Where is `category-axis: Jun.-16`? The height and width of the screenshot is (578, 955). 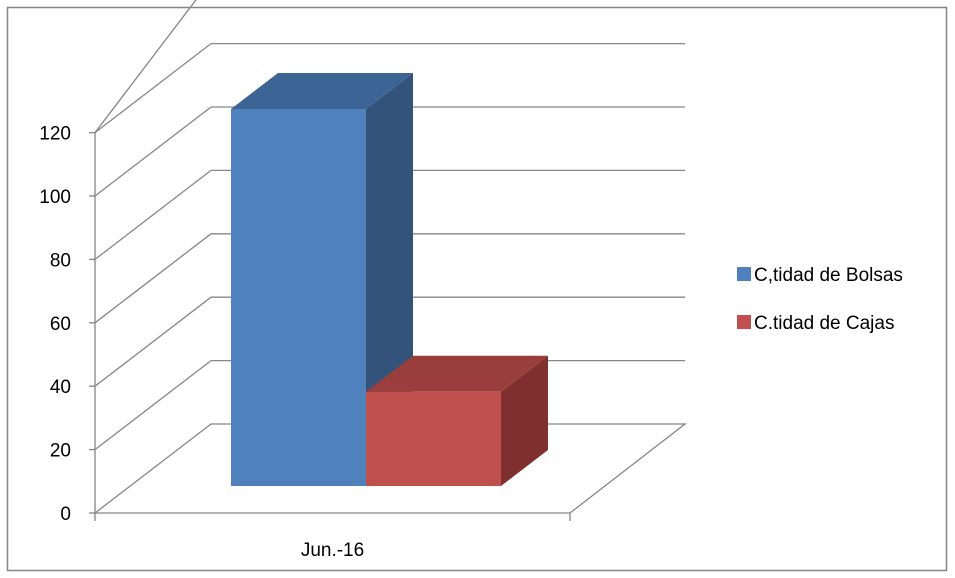
category-axis: Jun.-16 is located at coordinates (332, 536).